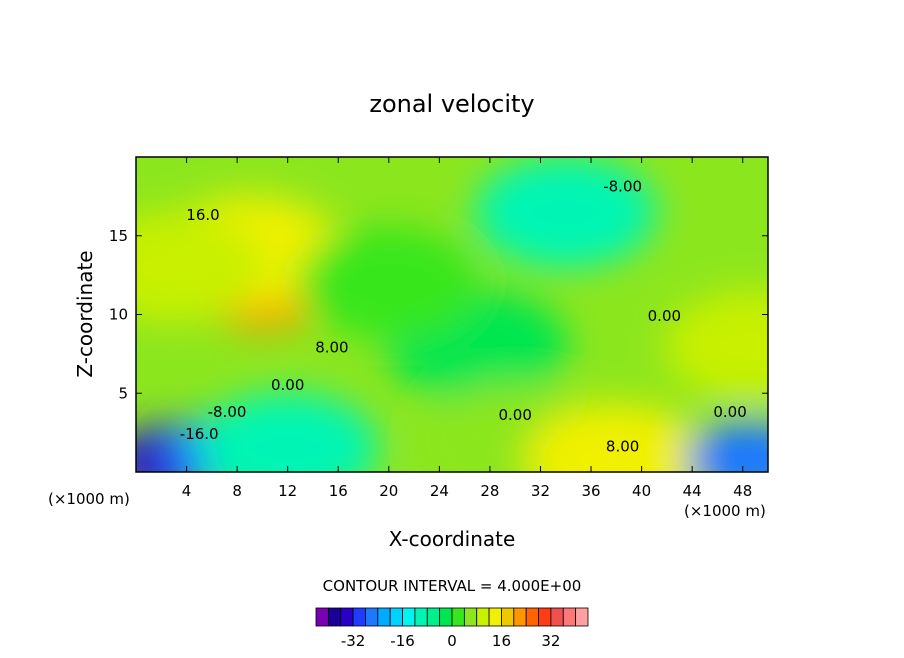  Describe the element at coordinates (540, 491) in the screenshot. I see `x-tick-label: 32` at that location.